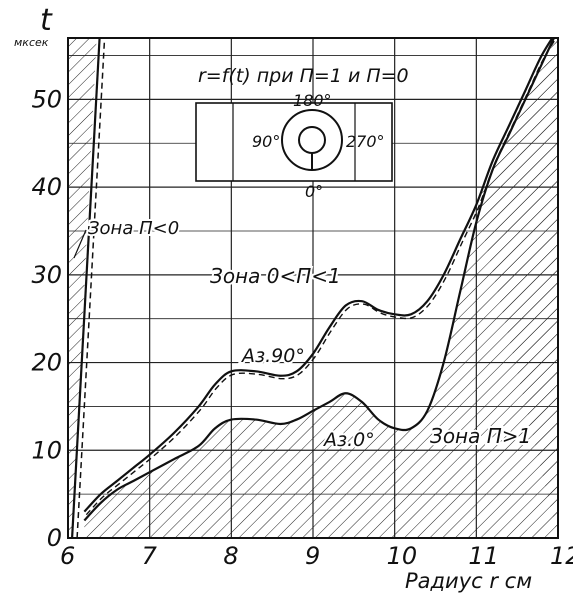  Describe the element at coordinates (272, 356) in the screenshot. I see `series-label-az90: Аз.90°` at that location.